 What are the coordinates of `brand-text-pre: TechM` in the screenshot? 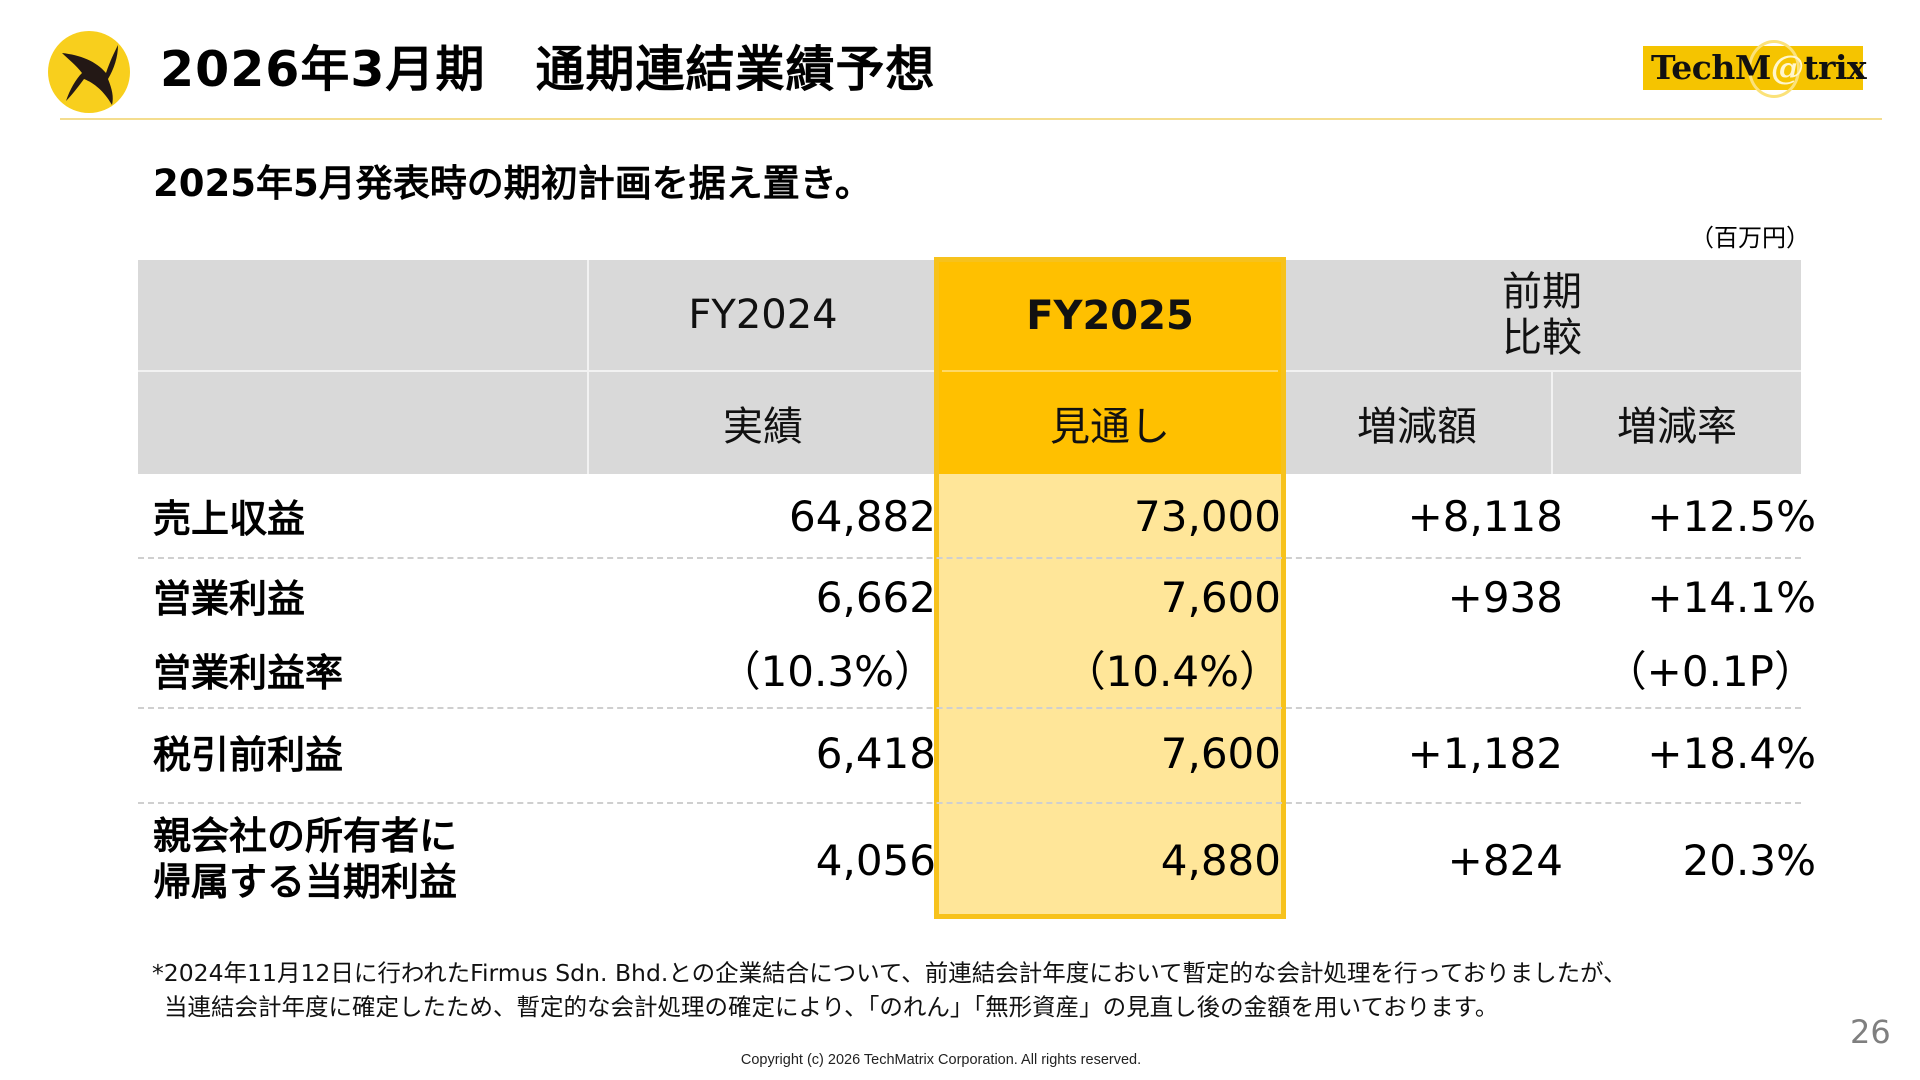 It's located at (1711, 67).